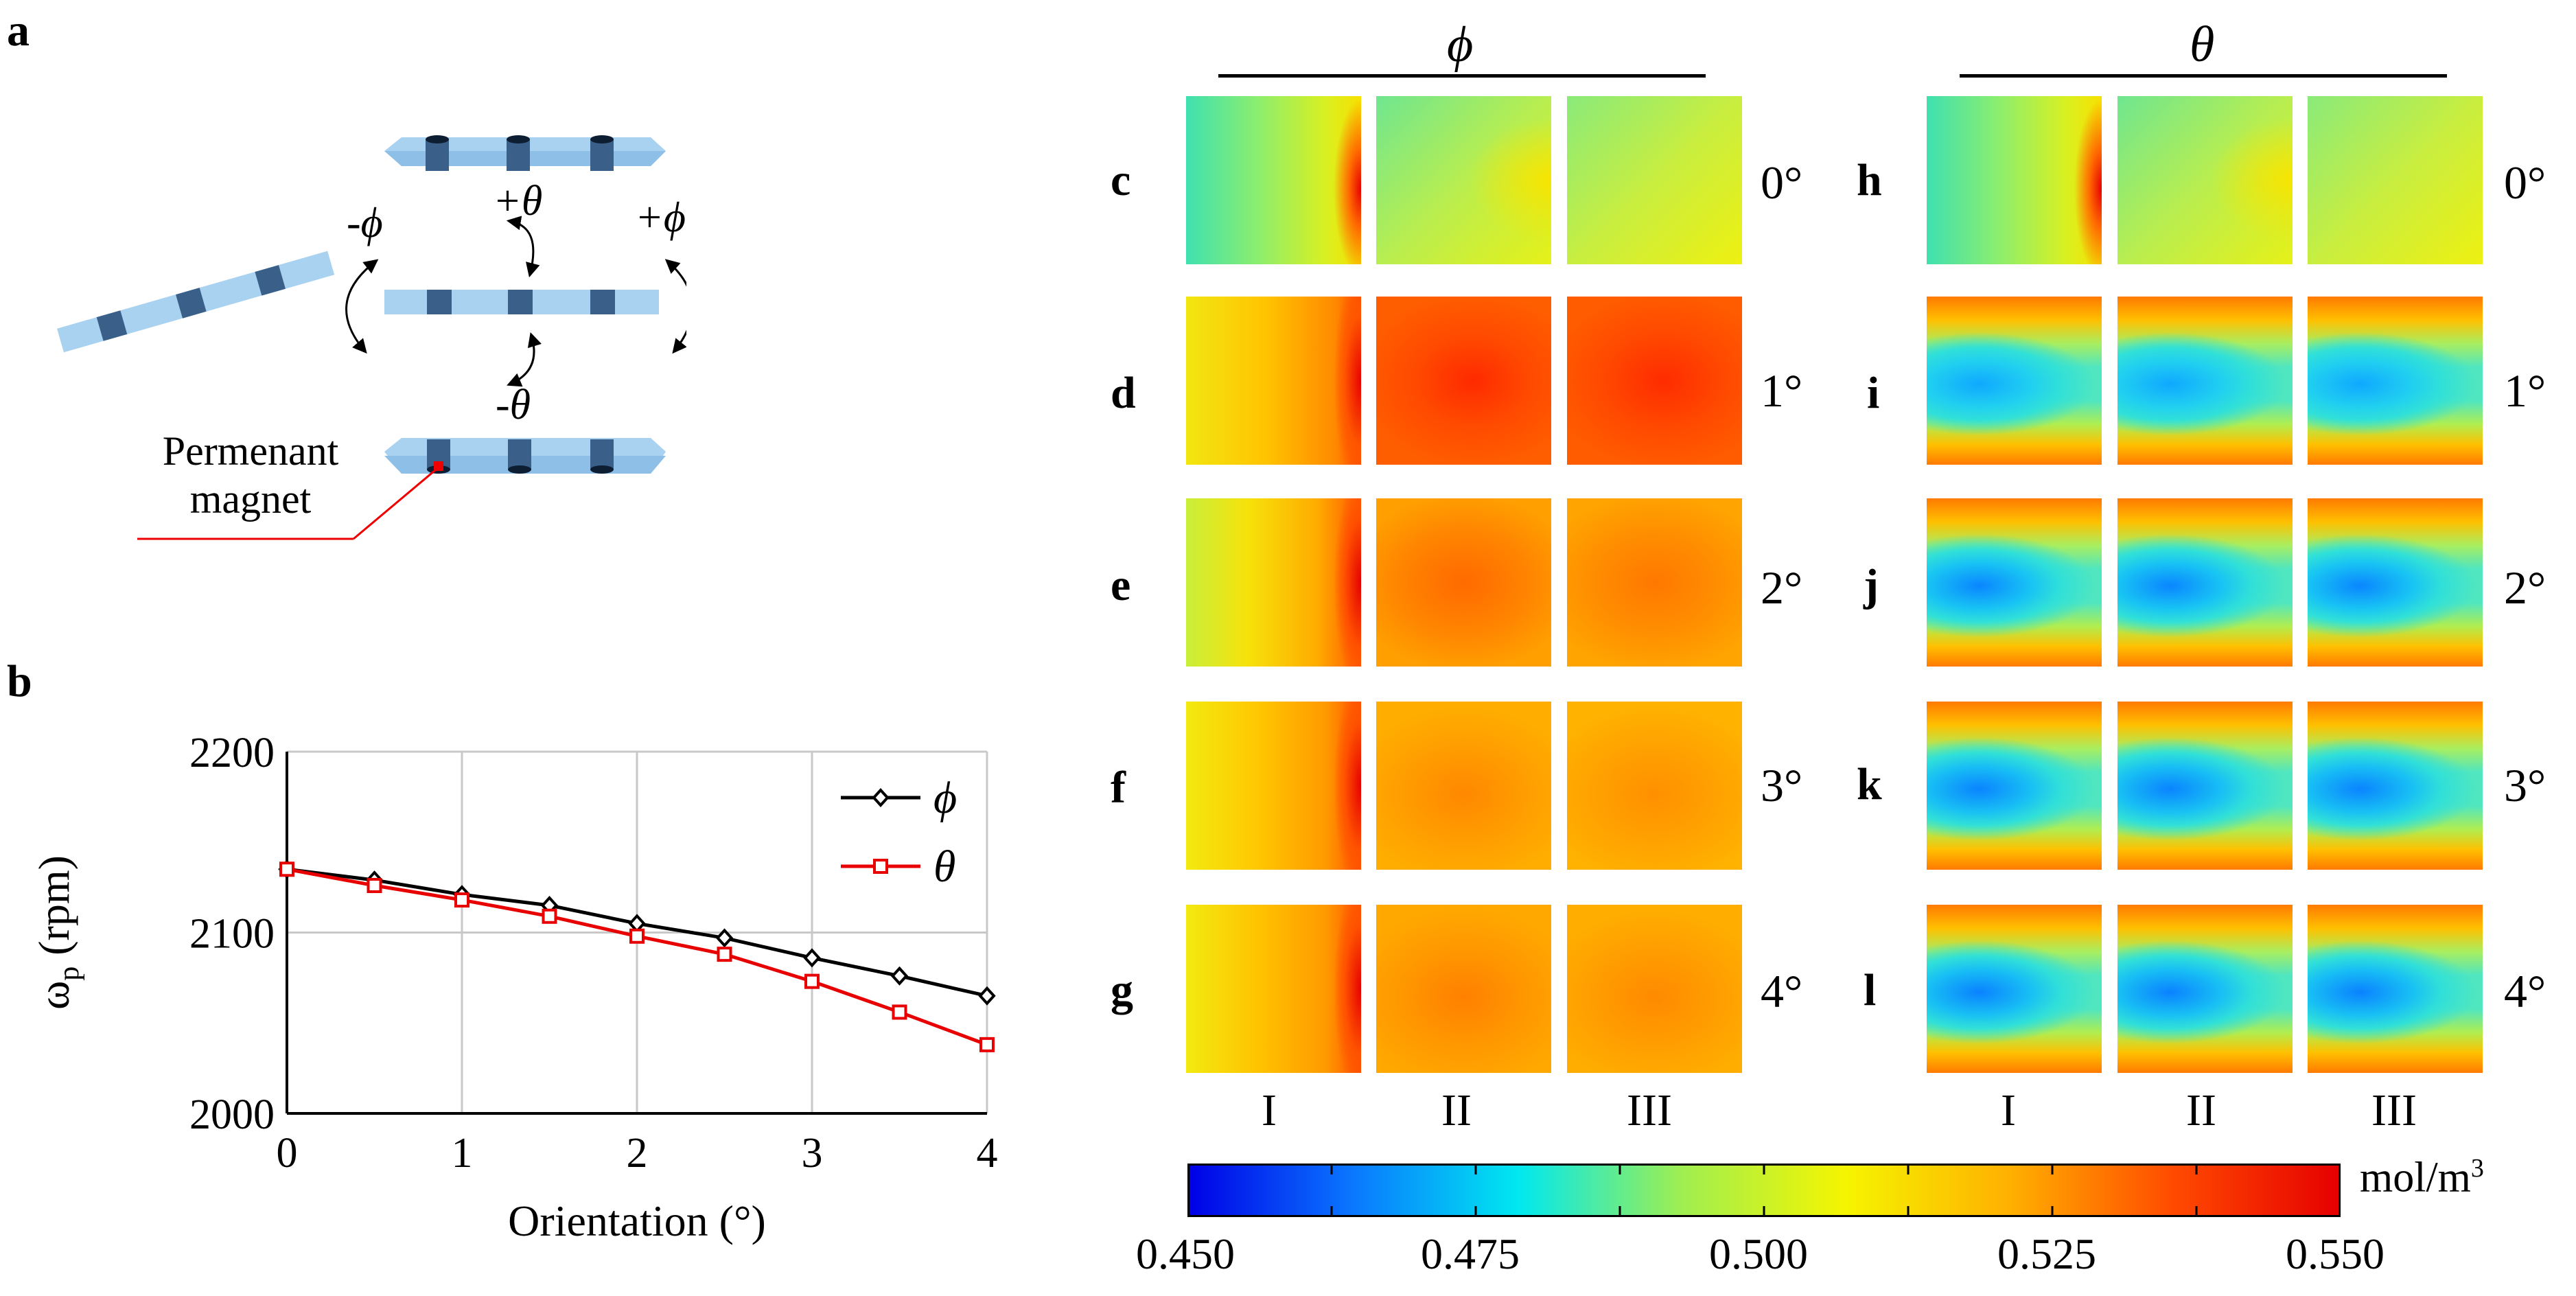 The height and width of the screenshot is (1296, 2576). Describe the element at coordinates (1463, 180) in the screenshot. I see `phi-tile-row0-col-II` at that location.